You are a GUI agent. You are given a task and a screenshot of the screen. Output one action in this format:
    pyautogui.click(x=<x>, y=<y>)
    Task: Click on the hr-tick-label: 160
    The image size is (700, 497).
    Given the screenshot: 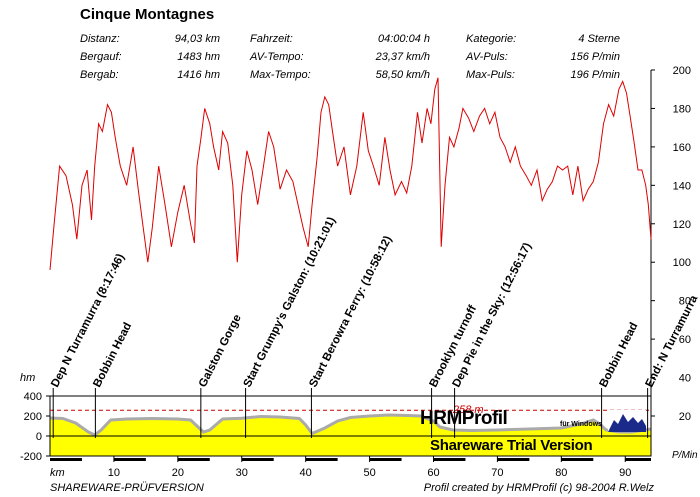 What is the action you would take?
    pyautogui.click(x=682, y=148)
    